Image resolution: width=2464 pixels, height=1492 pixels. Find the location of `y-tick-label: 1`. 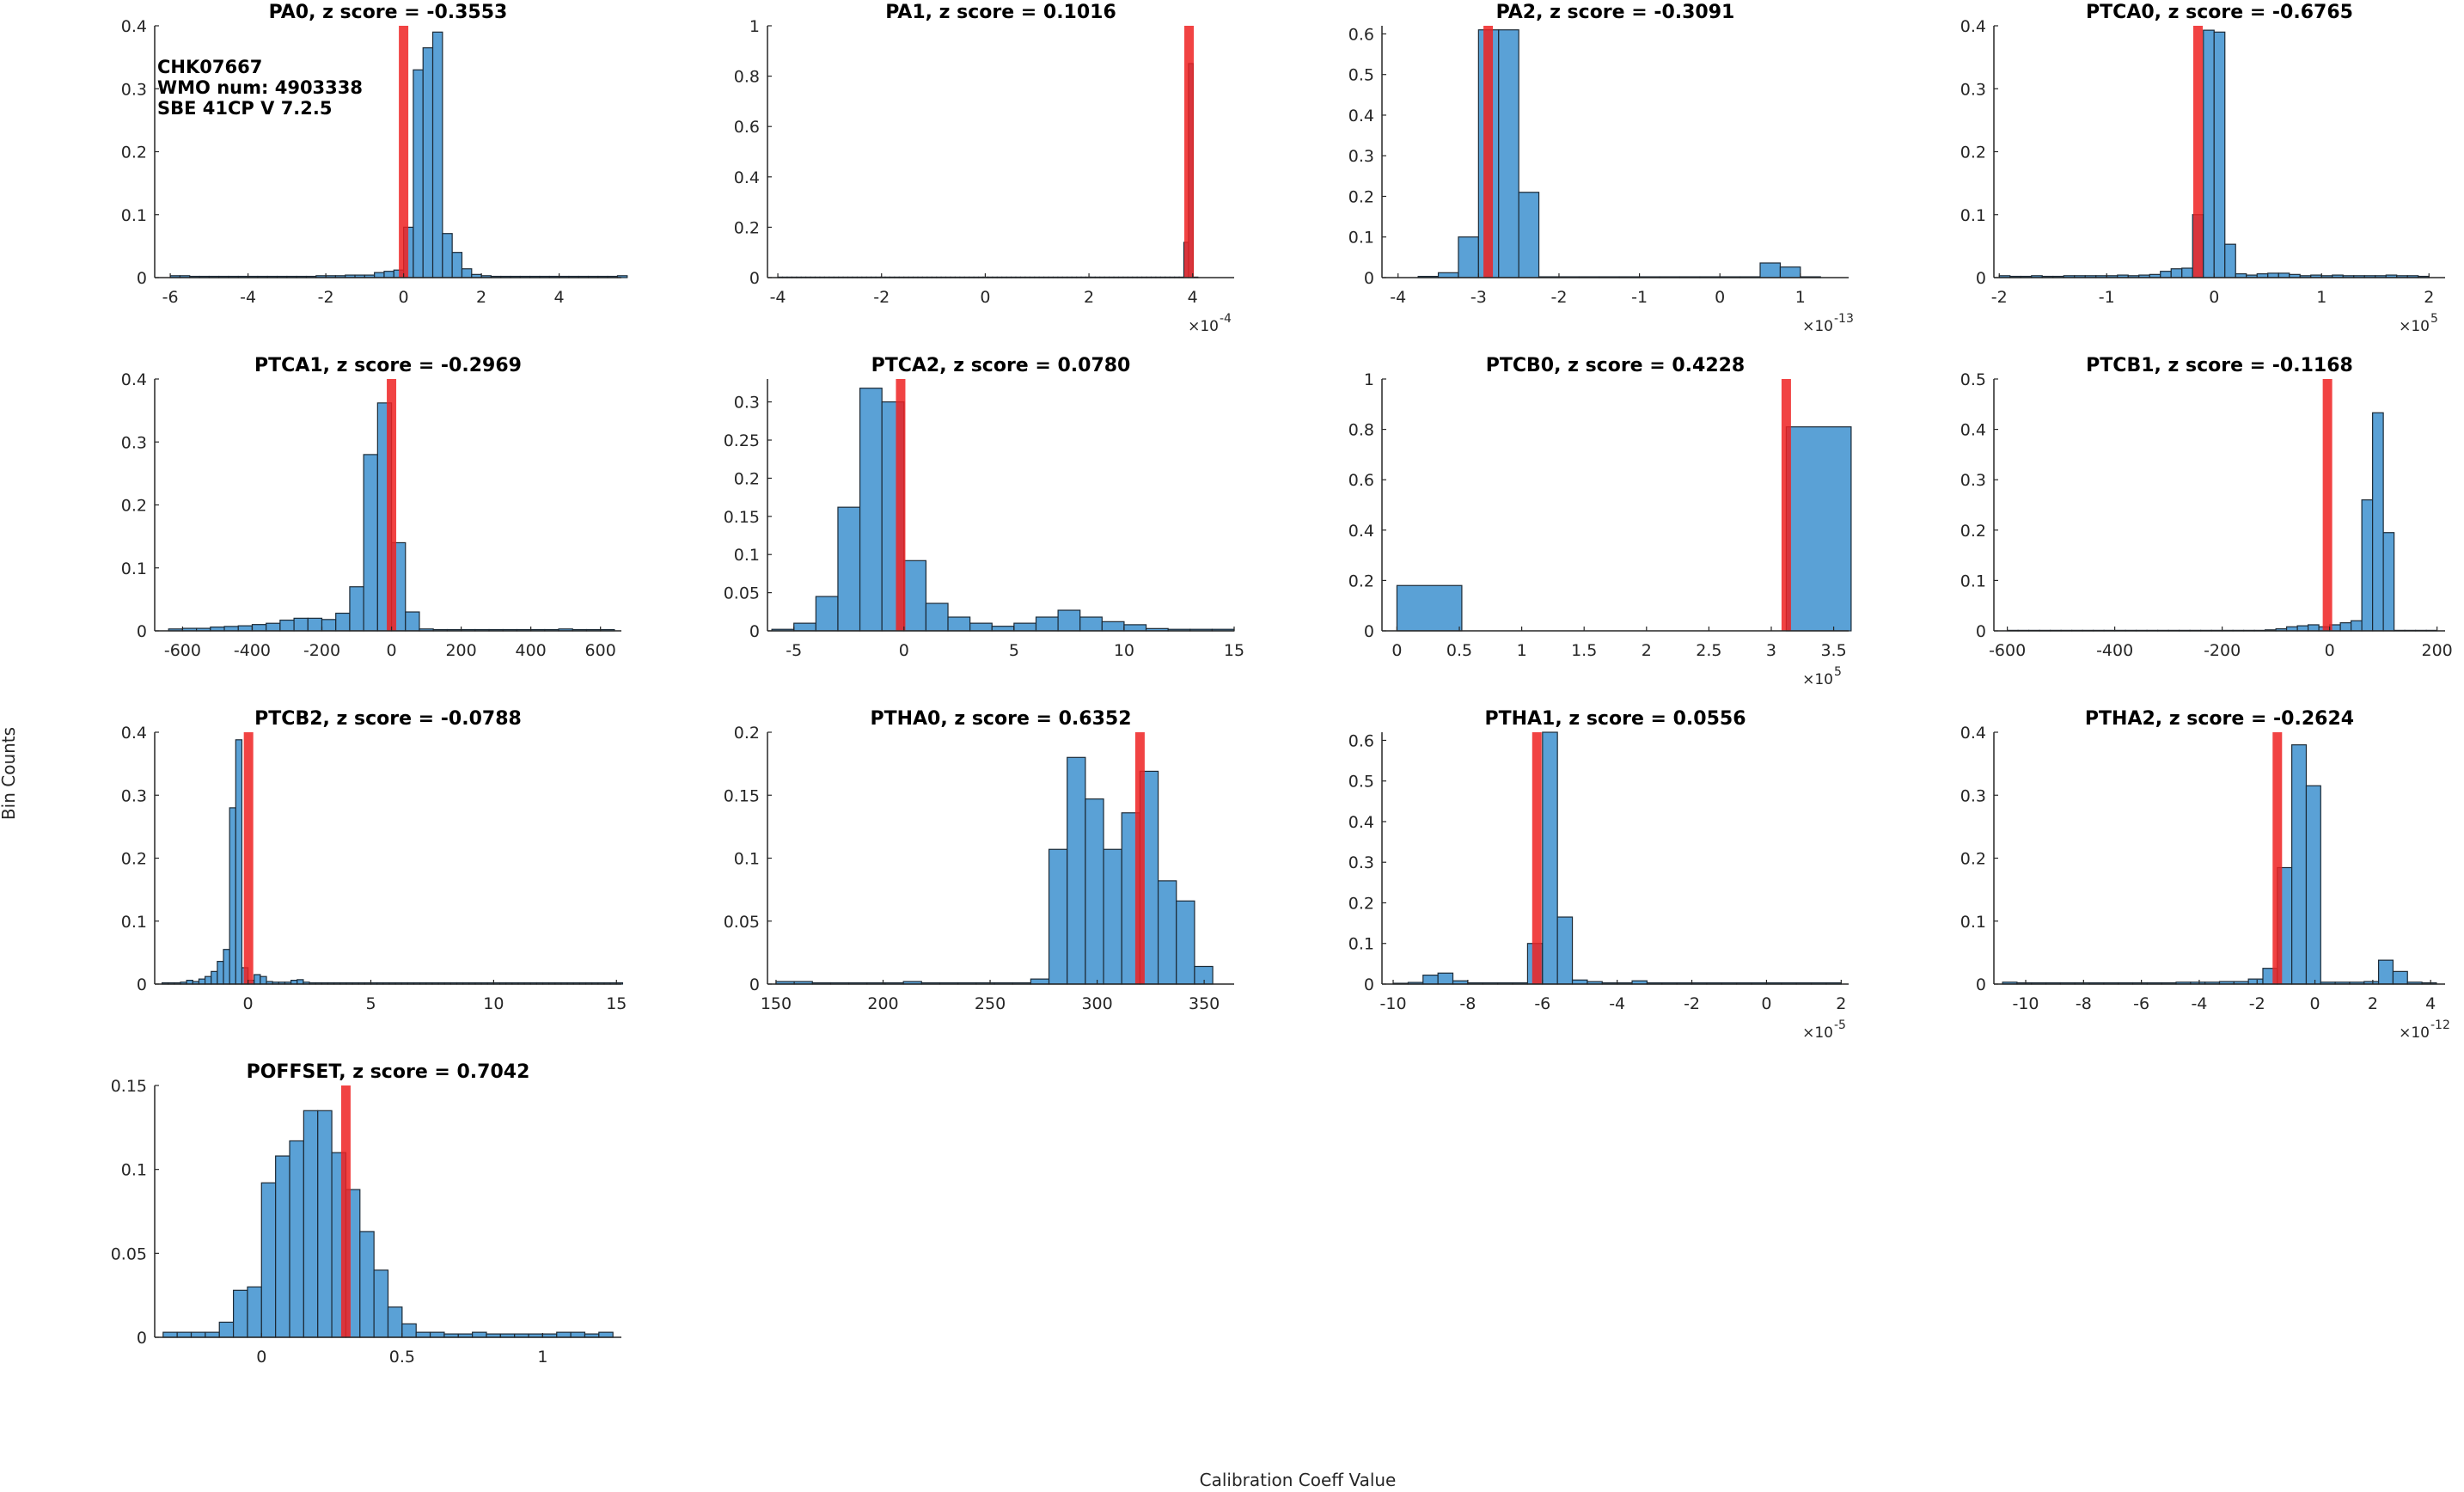

y-tick-label: 1 is located at coordinates (1369, 380).